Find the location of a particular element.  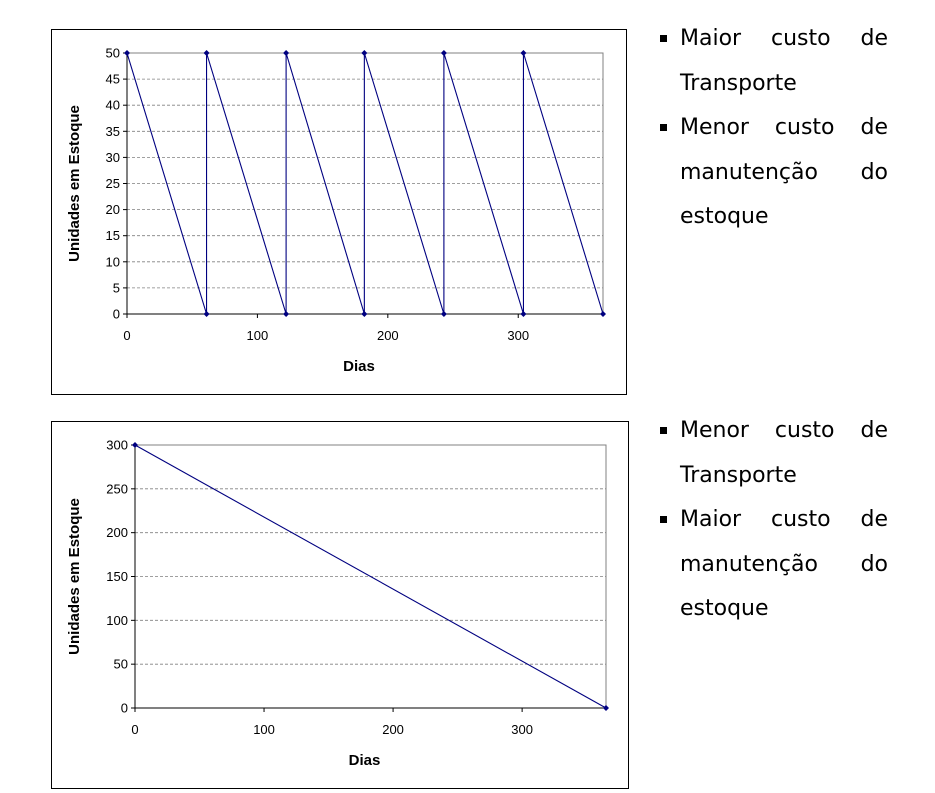

y-tick-label: 200 is located at coordinates (117, 532).